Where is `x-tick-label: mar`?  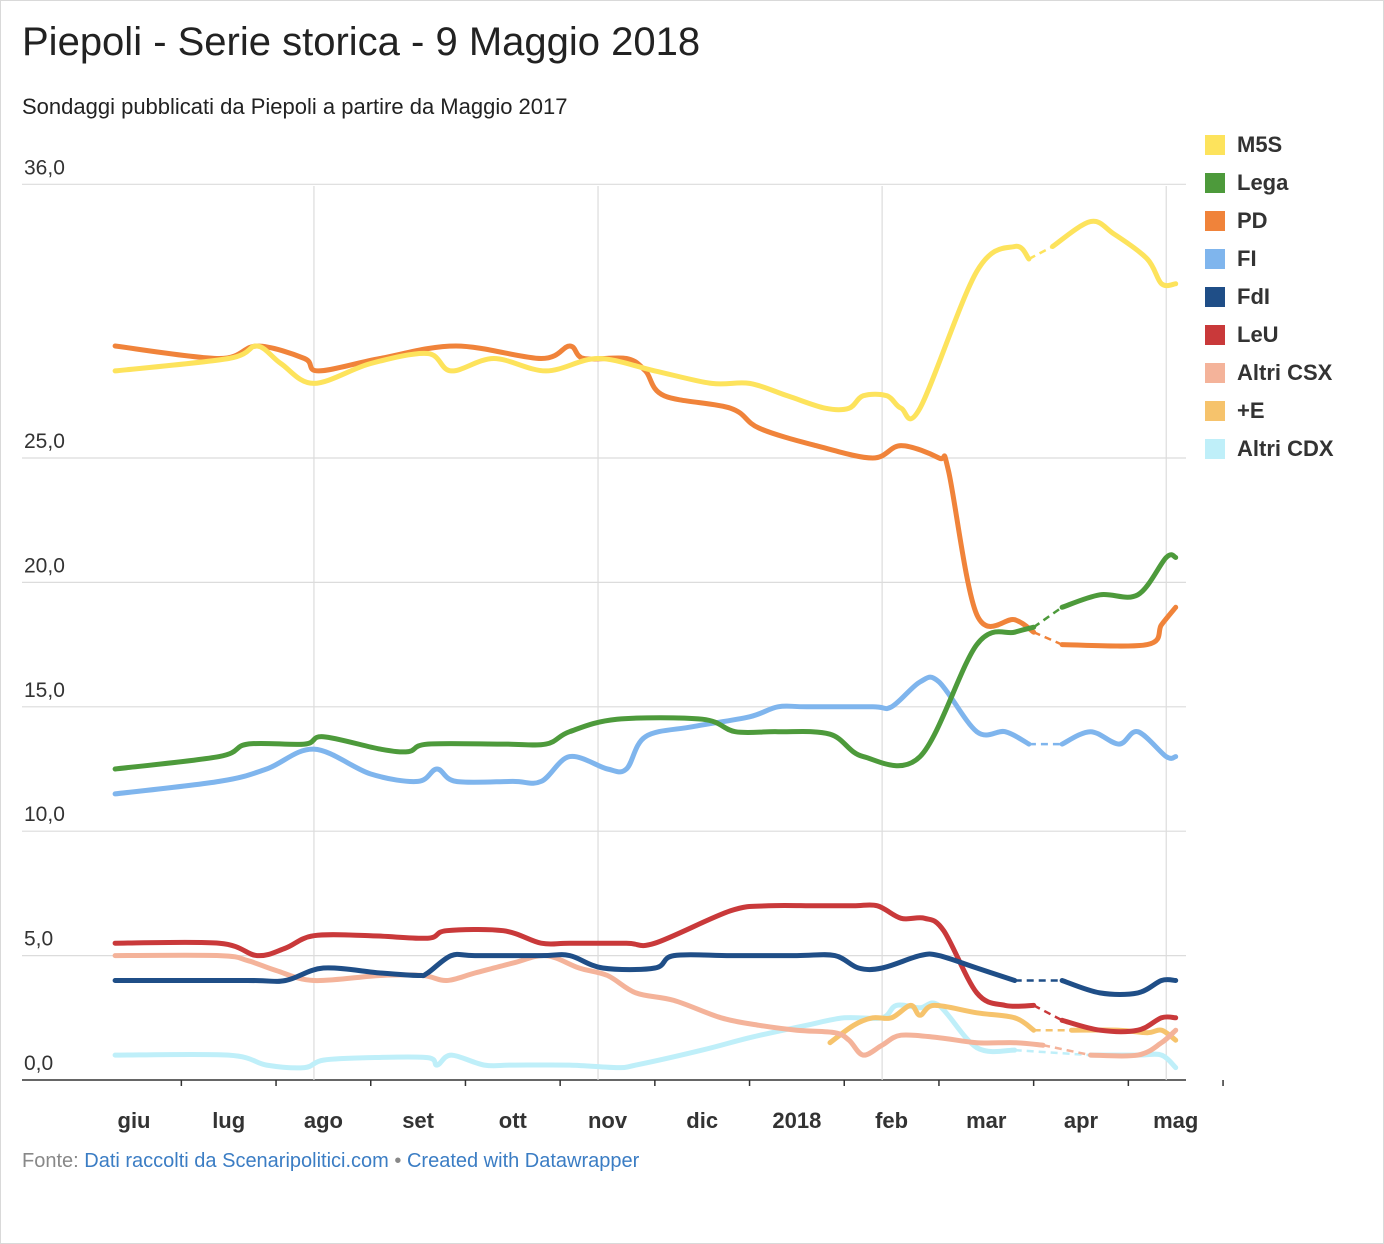 x-tick-label: mar is located at coordinates (986, 1120).